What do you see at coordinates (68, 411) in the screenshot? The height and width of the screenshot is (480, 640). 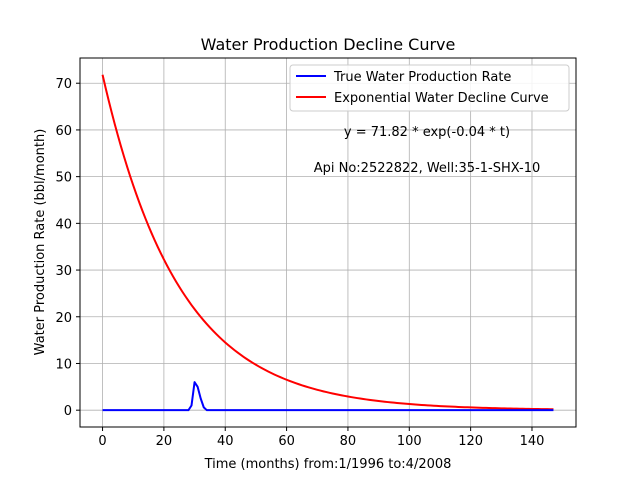 I see `y-tick-label: 0` at bounding box center [68, 411].